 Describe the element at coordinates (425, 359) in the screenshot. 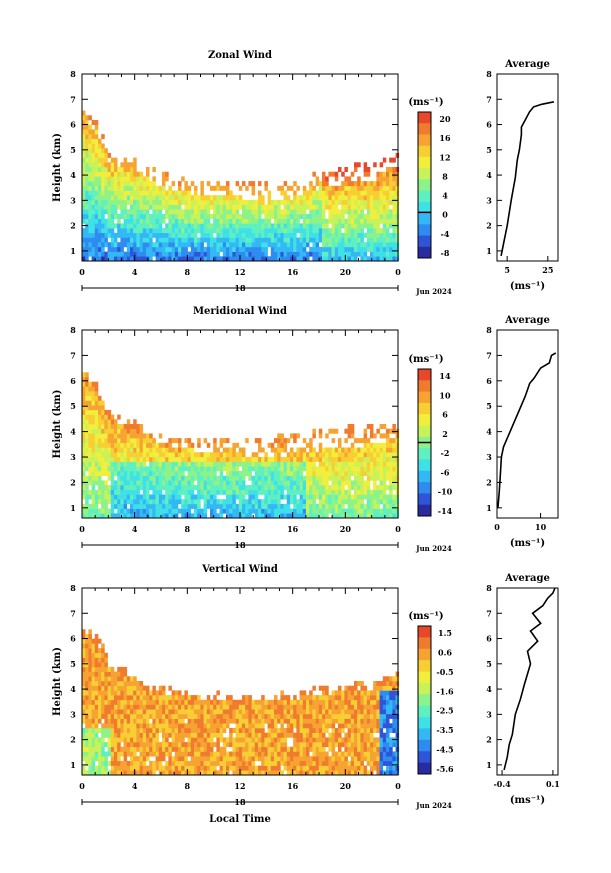

I see `colorbar-unit: (ms⁻¹)` at that location.